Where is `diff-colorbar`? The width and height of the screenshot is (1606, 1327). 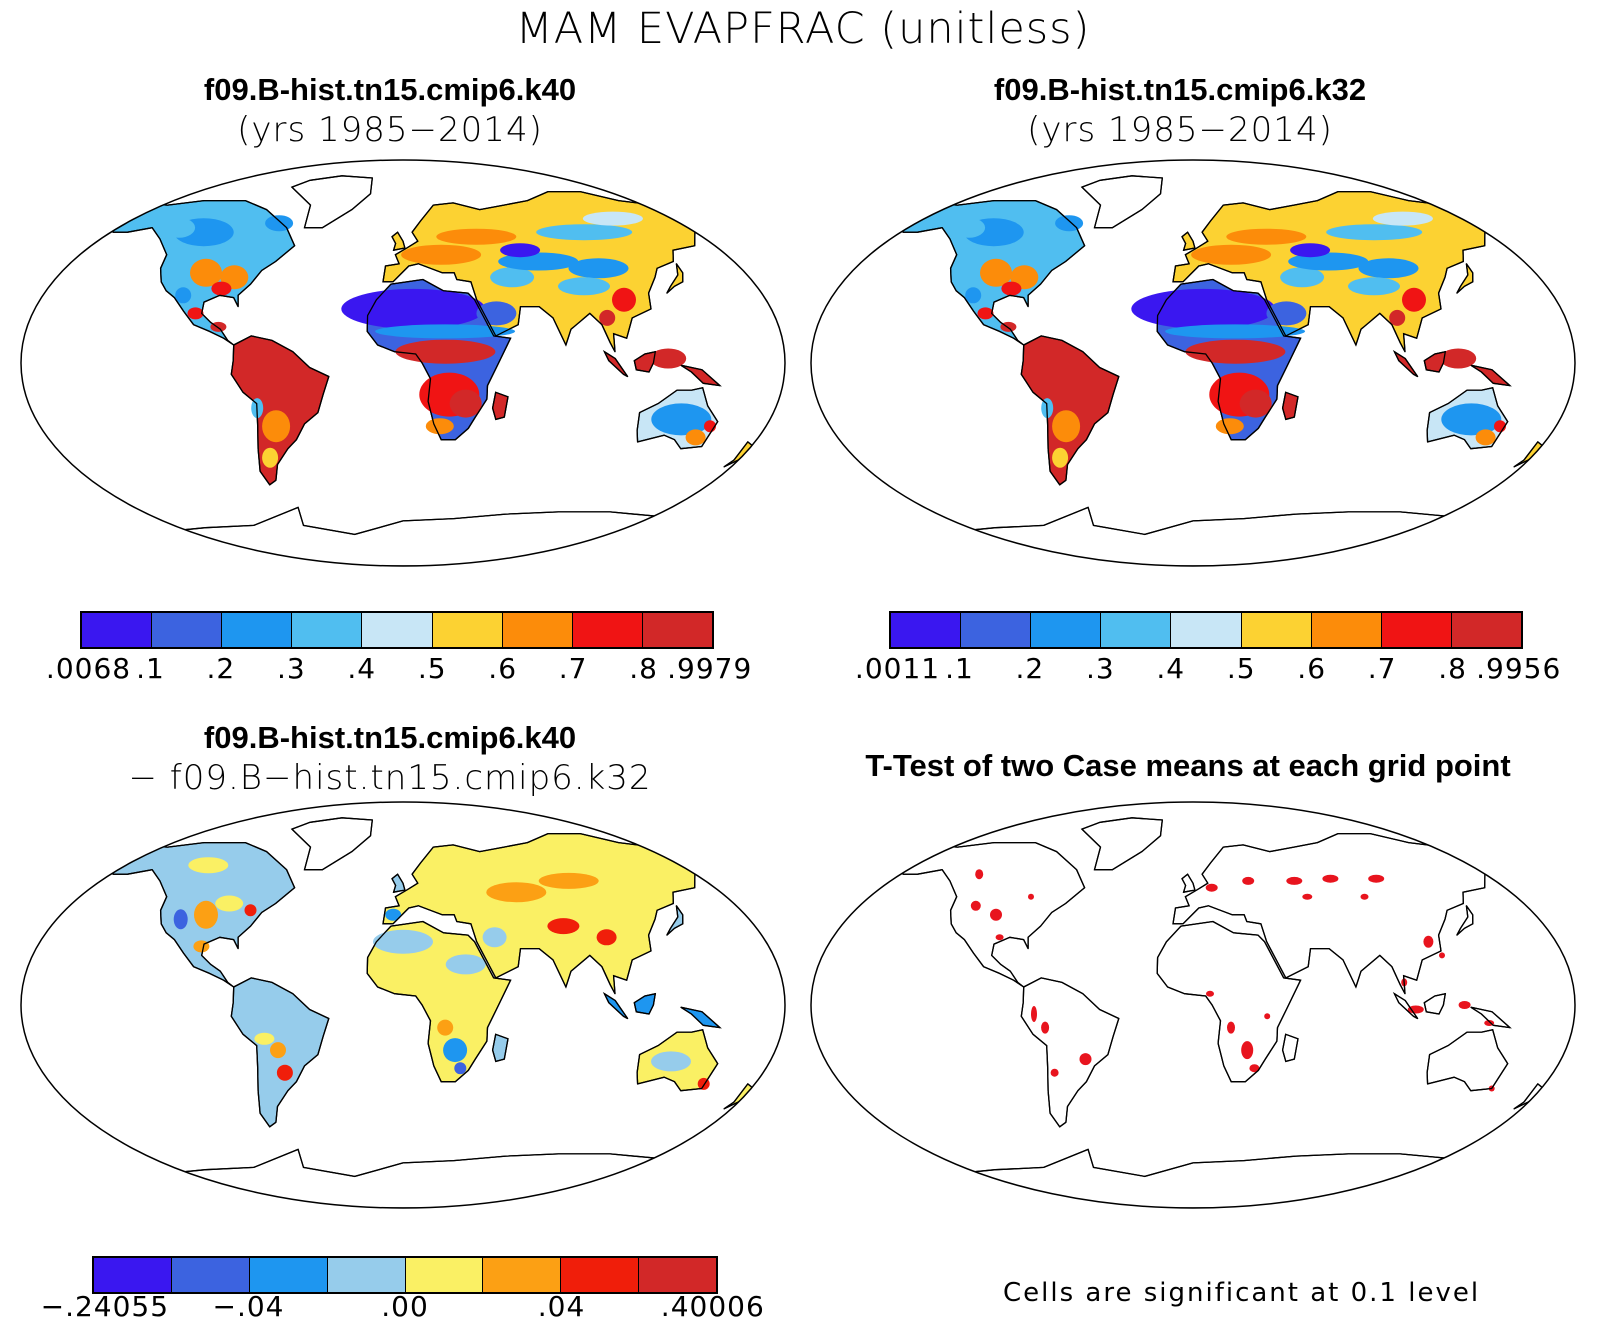 diff-colorbar is located at coordinates (405, 1275).